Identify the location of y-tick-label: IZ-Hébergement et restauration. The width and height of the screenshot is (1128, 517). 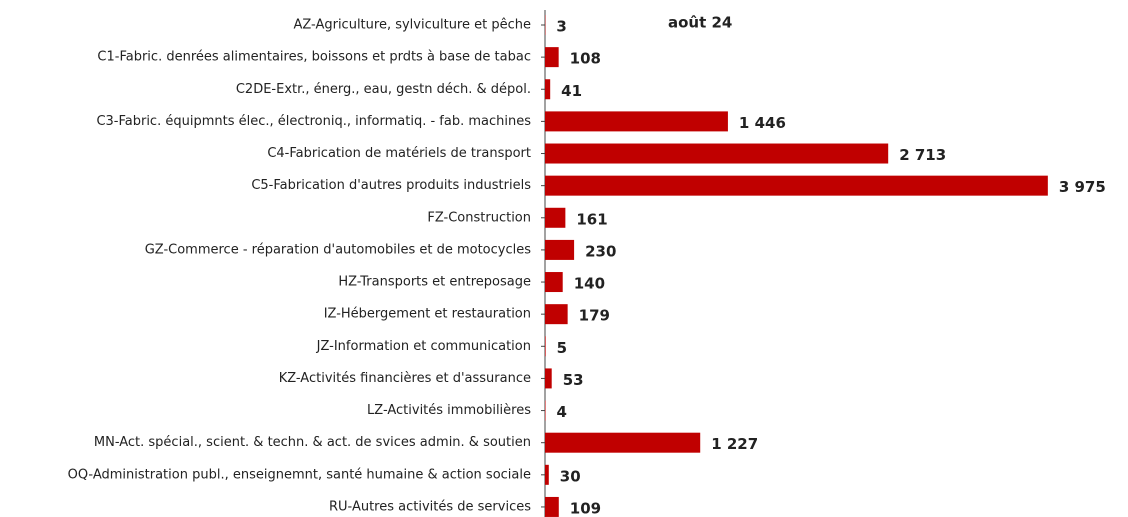
(427, 314).